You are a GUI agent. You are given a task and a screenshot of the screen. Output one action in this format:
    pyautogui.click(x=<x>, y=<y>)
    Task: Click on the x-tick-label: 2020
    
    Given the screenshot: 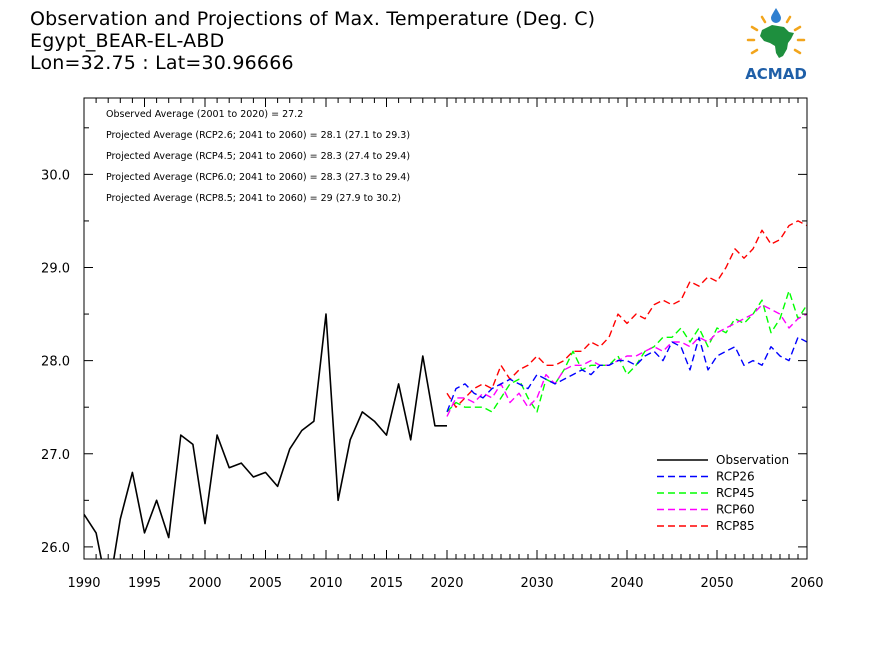 What is the action you would take?
    pyautogui.click(x=446, y=583)
    